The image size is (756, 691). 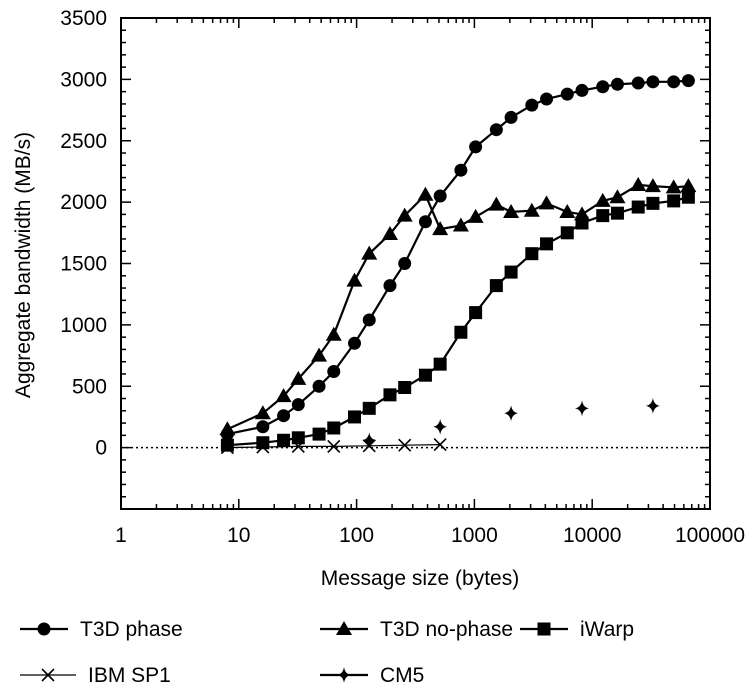 What do you see at coordinates (83, 325) in the screenshot?
I see `y-tick-label: 1000` at bounding box center [83, 325].